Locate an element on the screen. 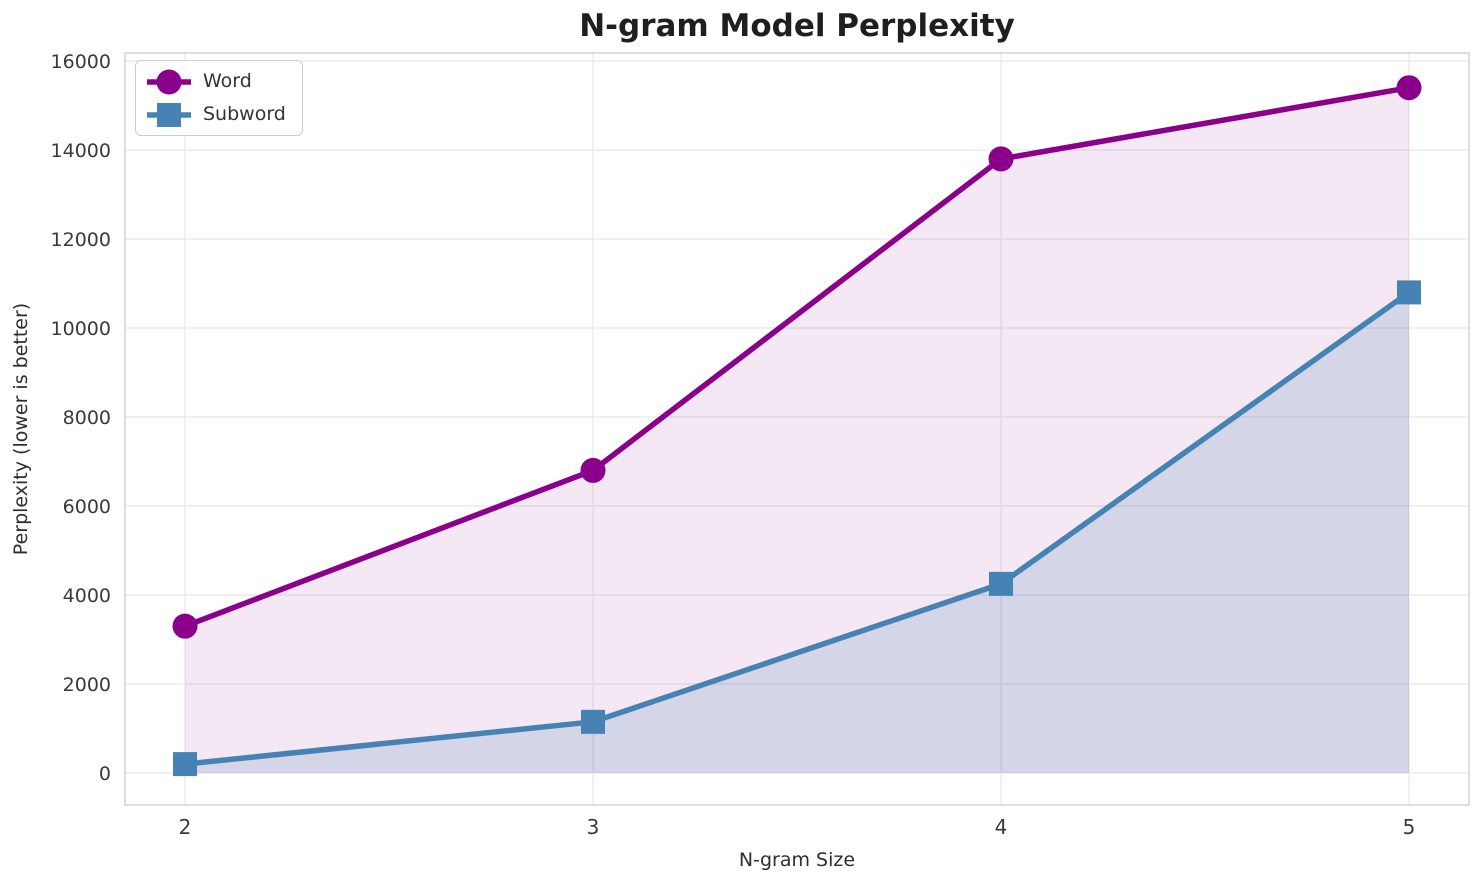 This screenshot has height=885, width=1484. y-axis-label: Perplexity (lower is better) is located at coordinates (21, 429).